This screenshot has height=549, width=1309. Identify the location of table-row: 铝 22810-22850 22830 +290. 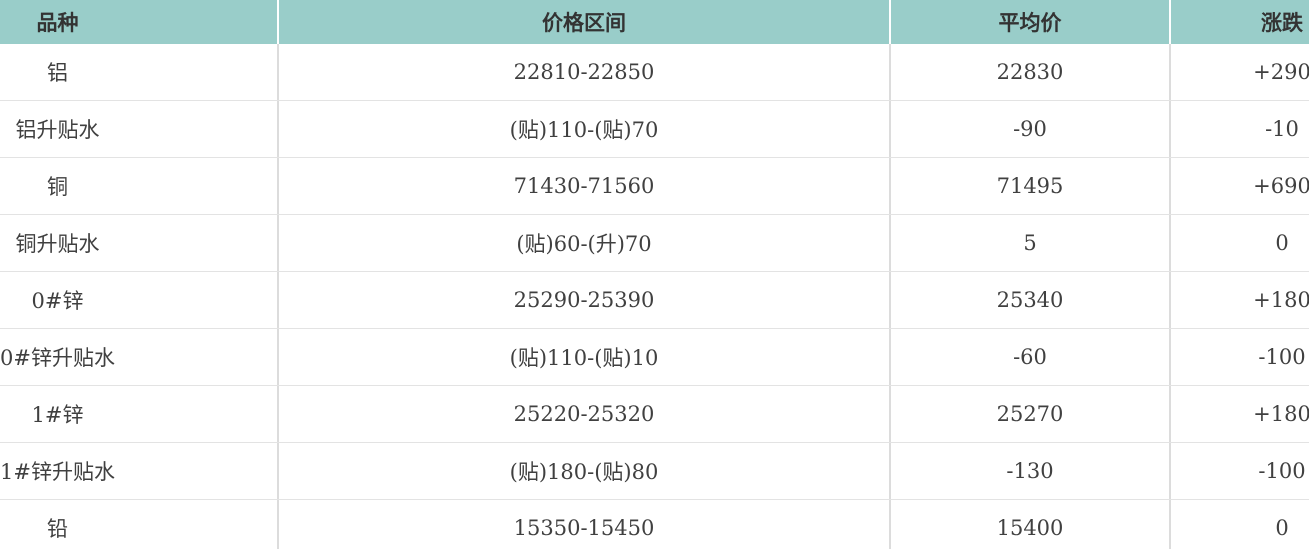
(654, 72).